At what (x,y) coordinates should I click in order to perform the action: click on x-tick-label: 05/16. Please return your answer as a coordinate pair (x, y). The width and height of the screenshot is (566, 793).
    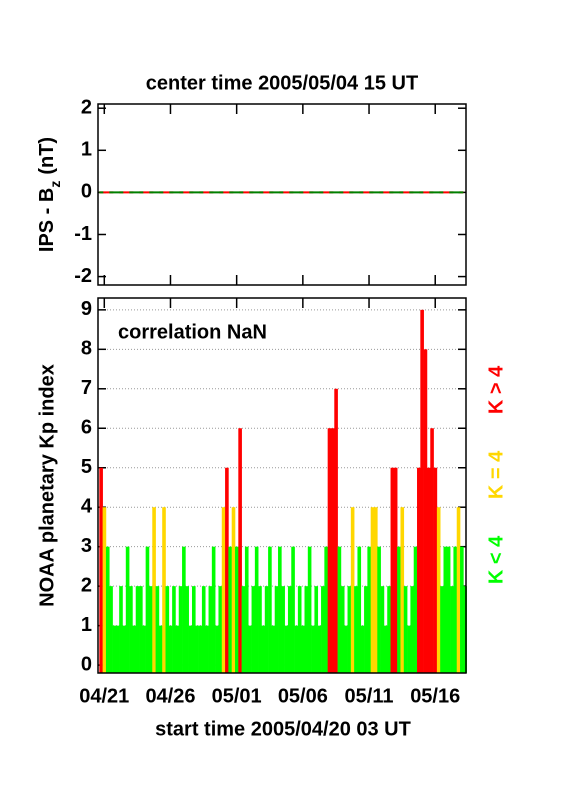
    Looking at the image, I should click on (435, 696).